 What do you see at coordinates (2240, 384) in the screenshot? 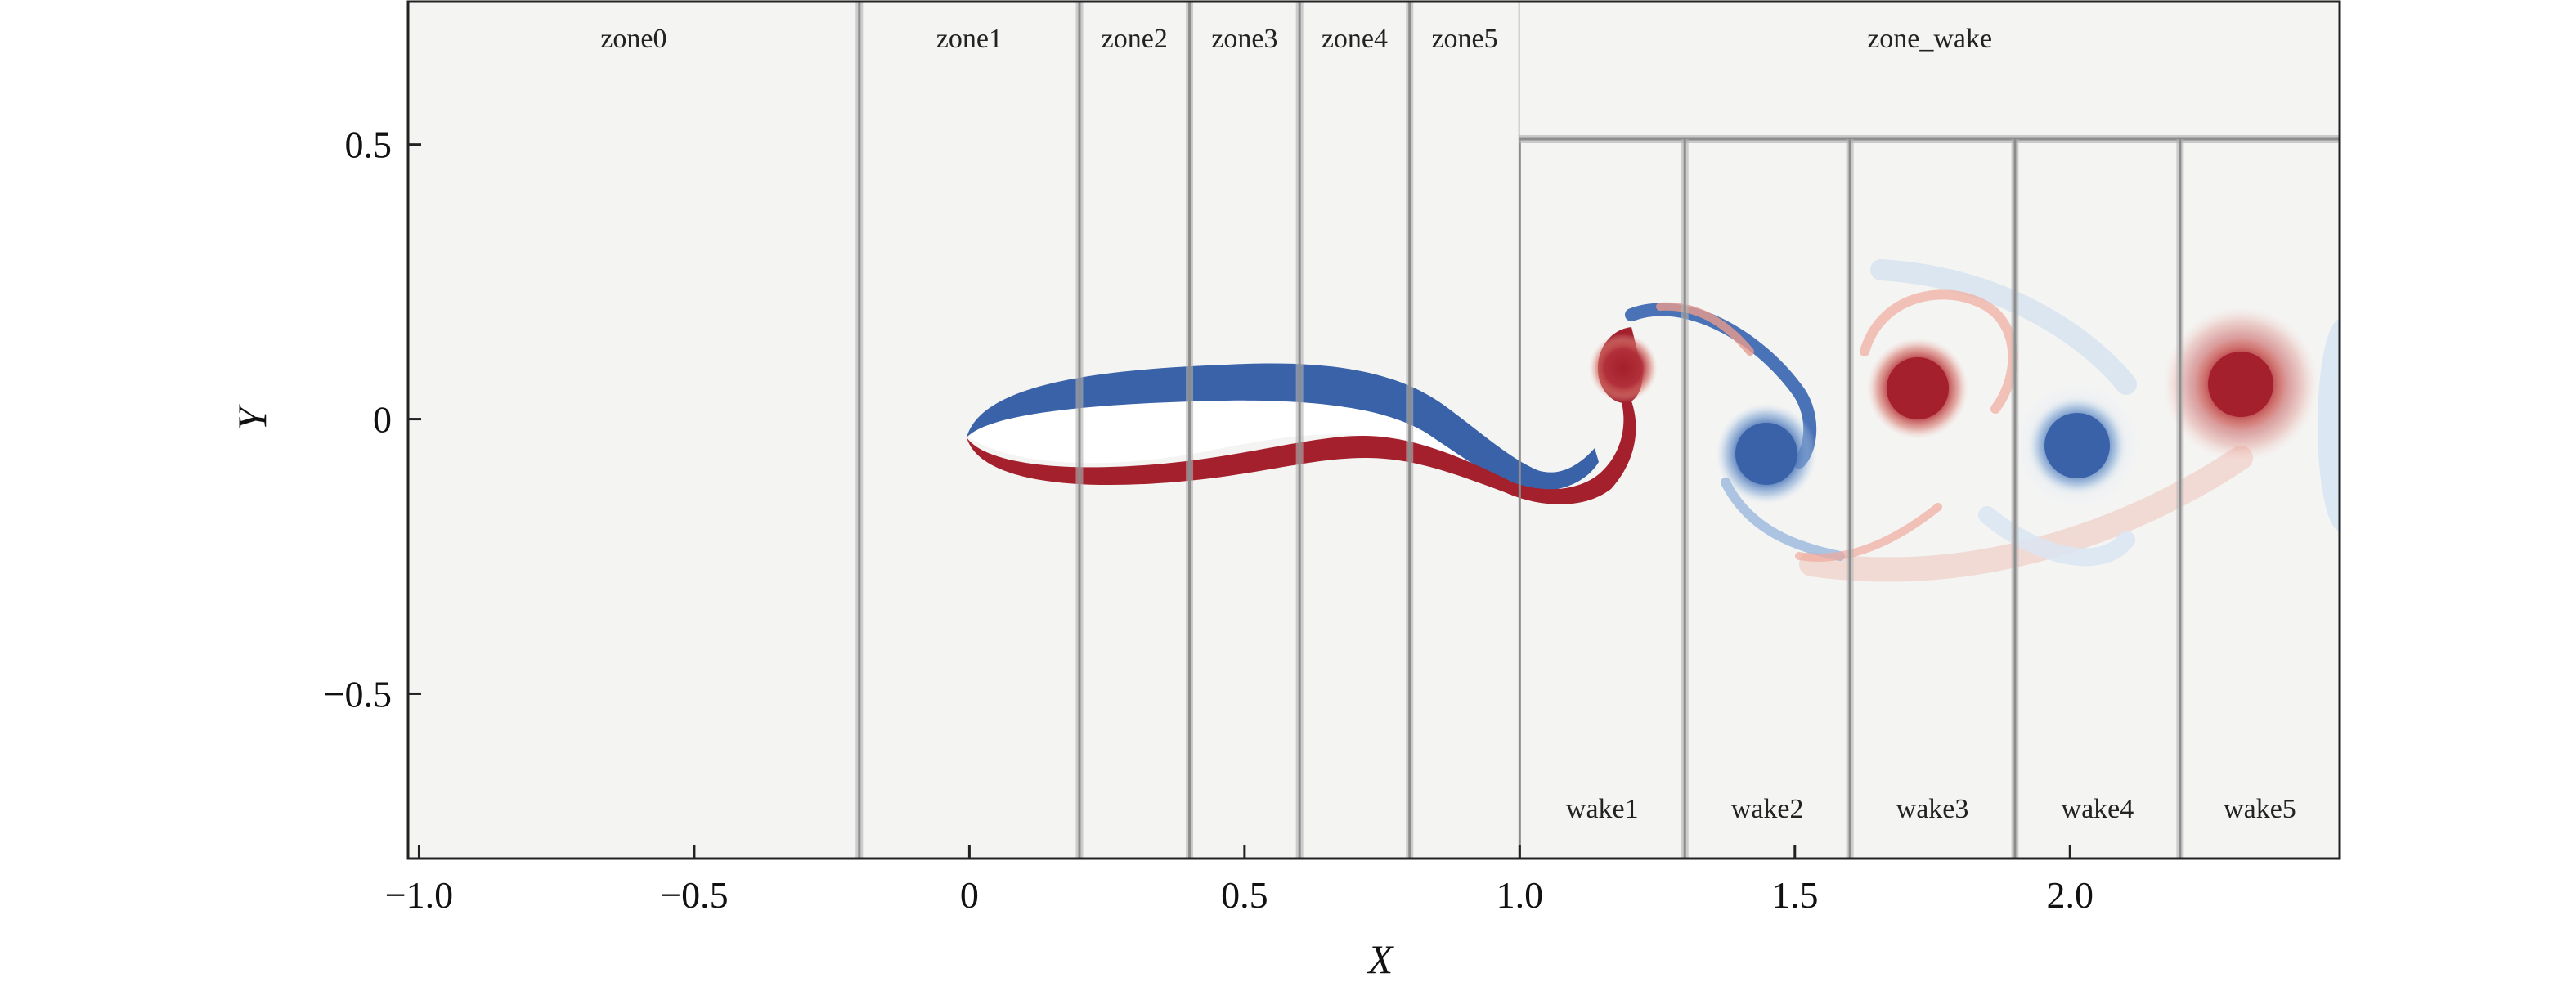
I see `red-vortex-3-core` at bounding box center [2240, 384].